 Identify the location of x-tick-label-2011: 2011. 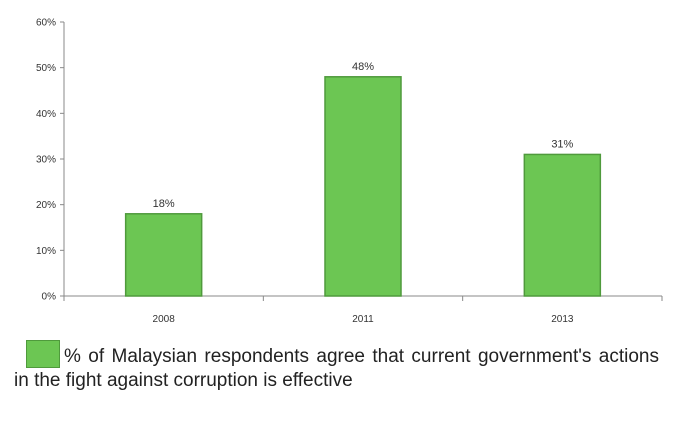
(363, 319).